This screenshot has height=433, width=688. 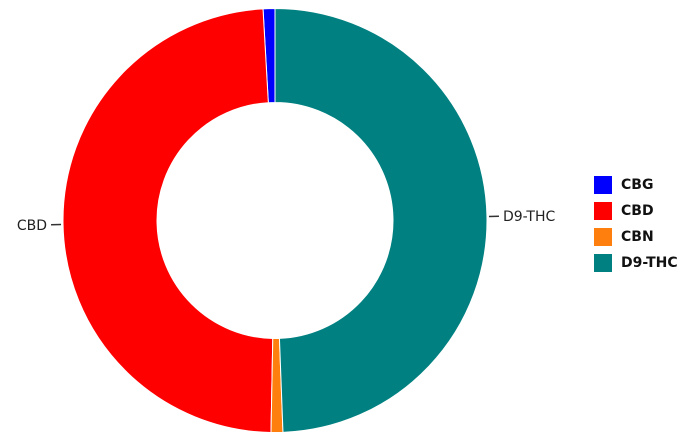 I want to click on legend-item-d9-thc: D9-THC, so click(x=636, y=263).